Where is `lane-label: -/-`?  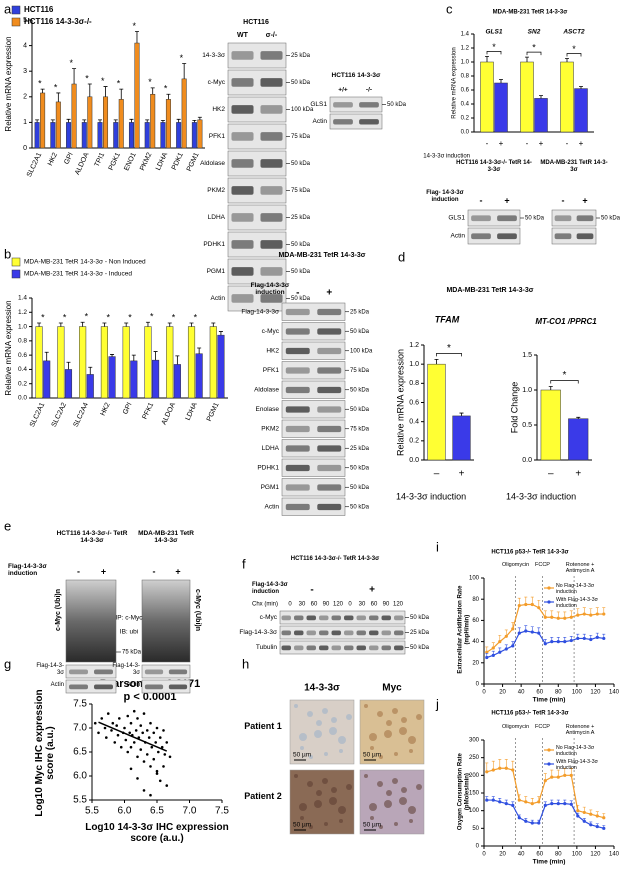
lane-label: -/- is located at coordinates (369, 90).